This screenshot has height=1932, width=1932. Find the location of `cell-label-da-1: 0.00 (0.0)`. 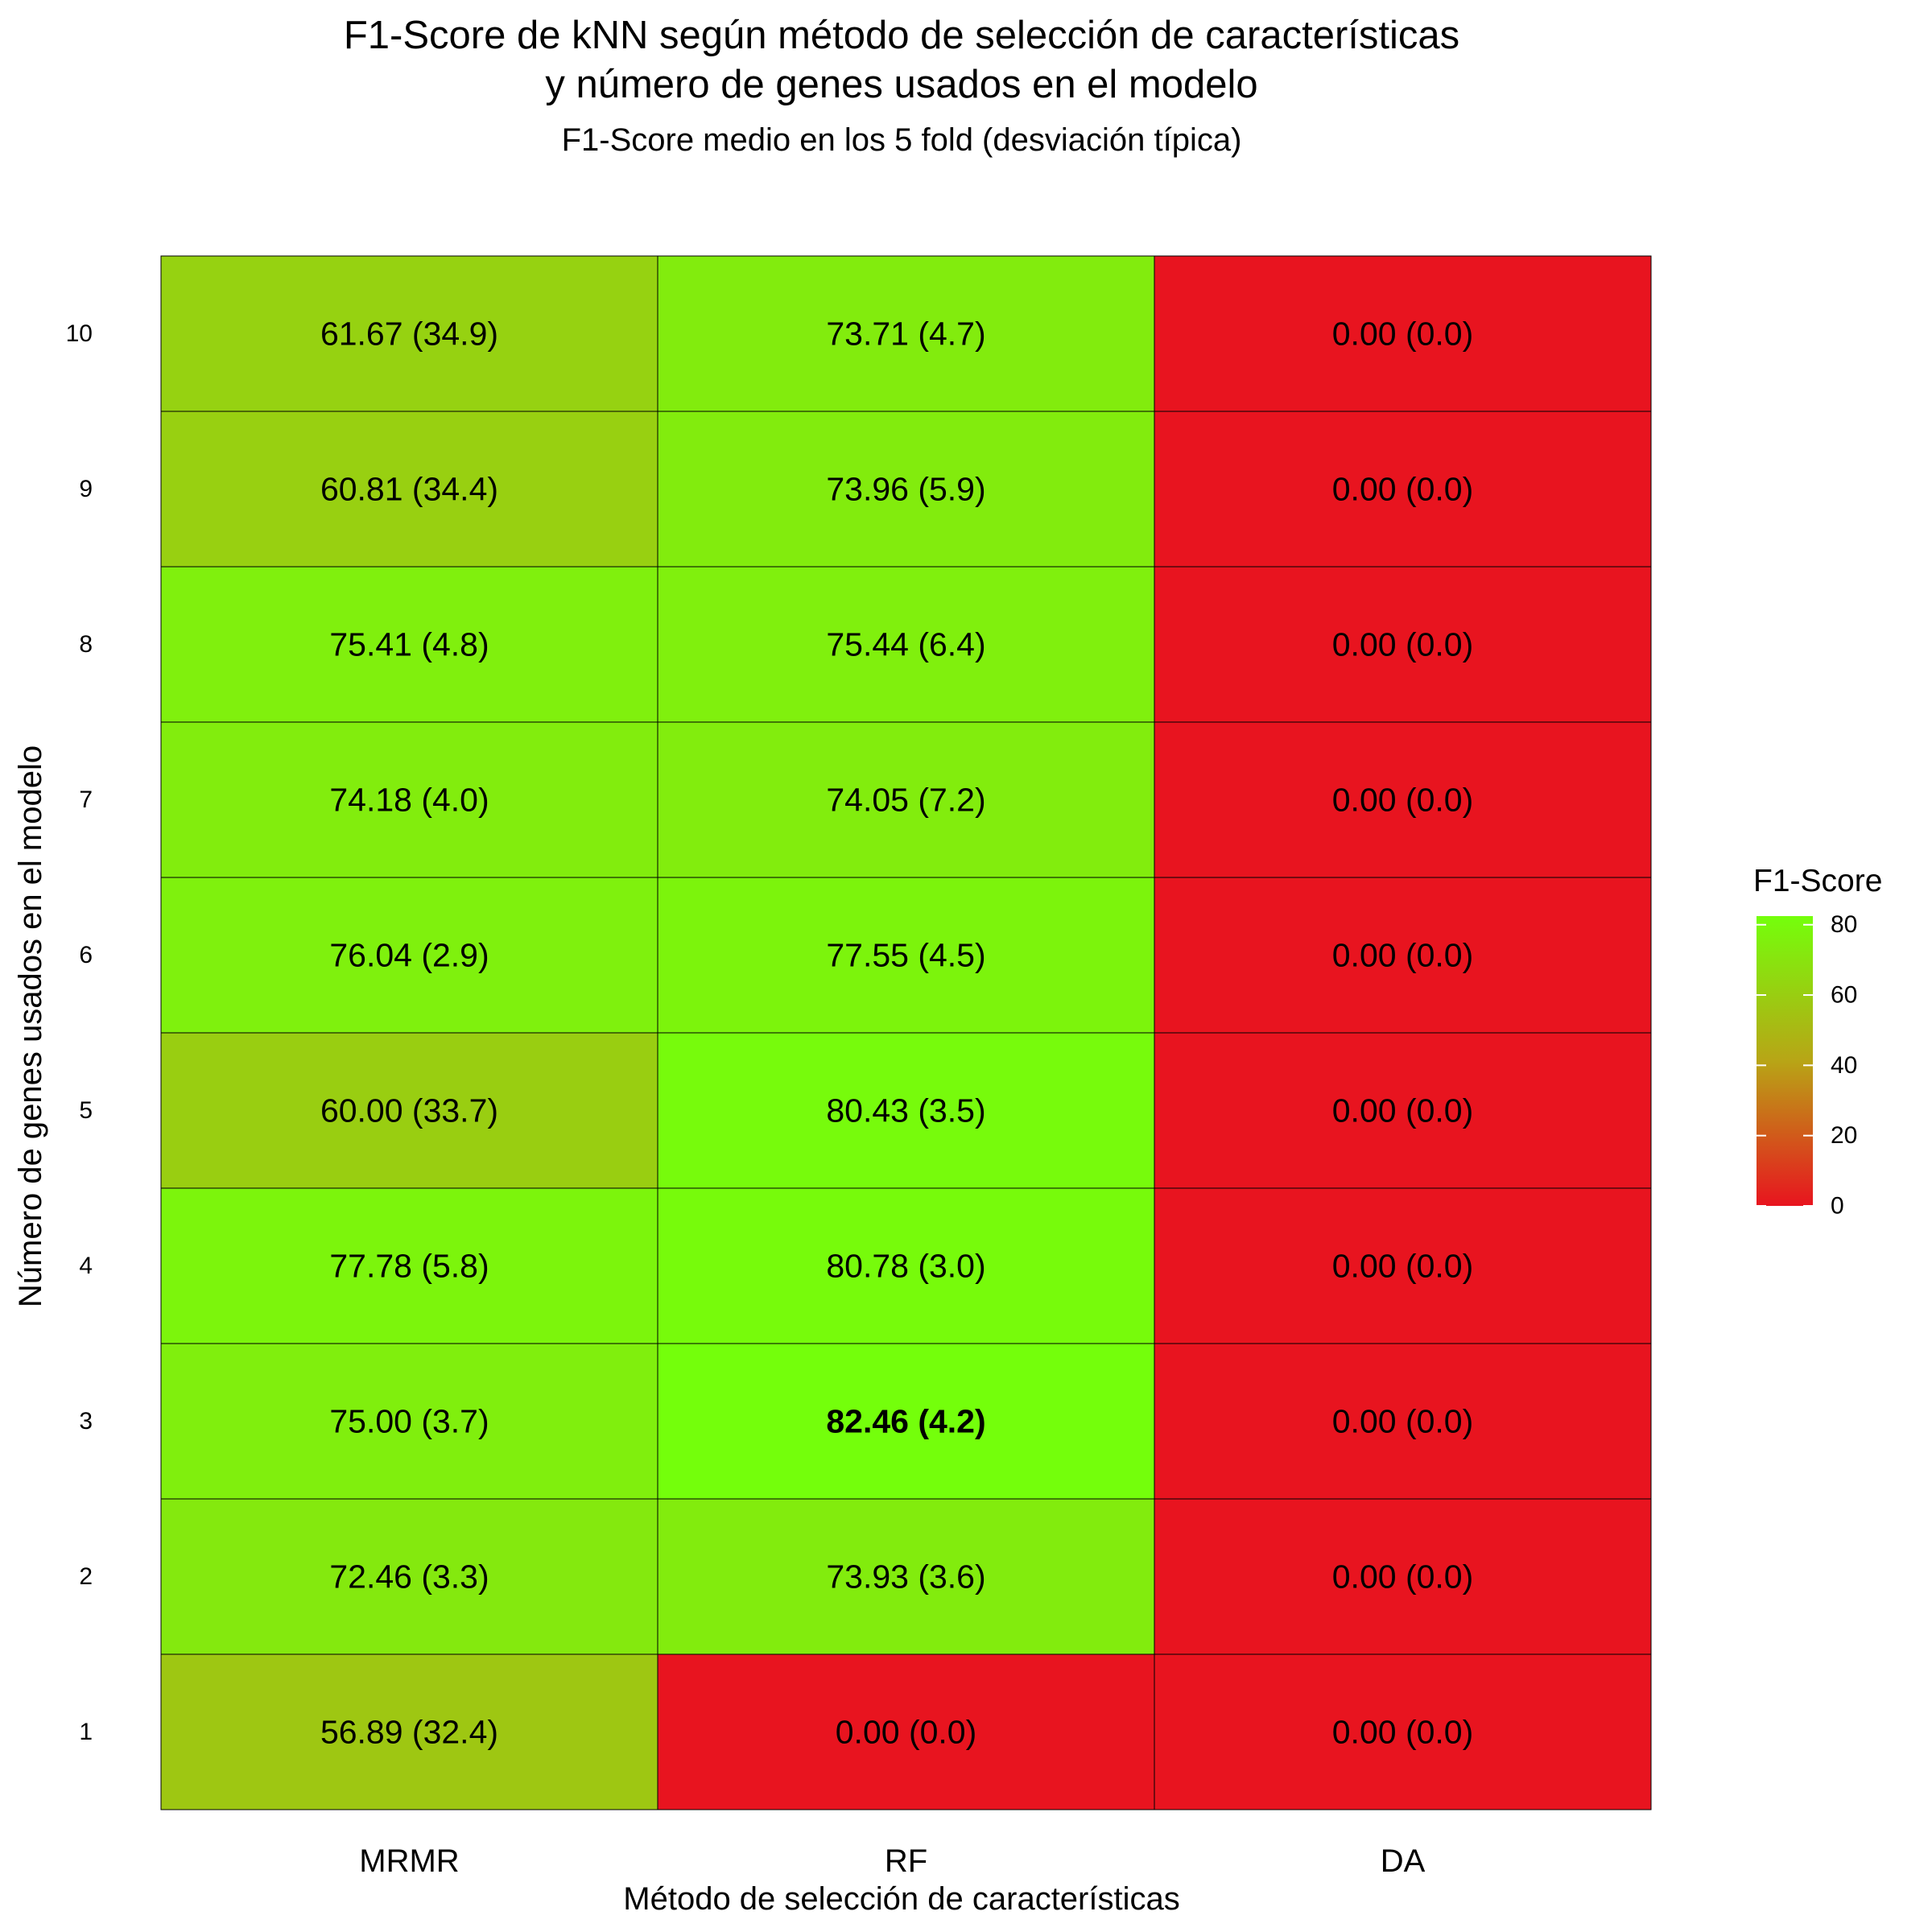

cell-label-da-1: 0.00 (0.0) is located at coordinates (1403, 1732).